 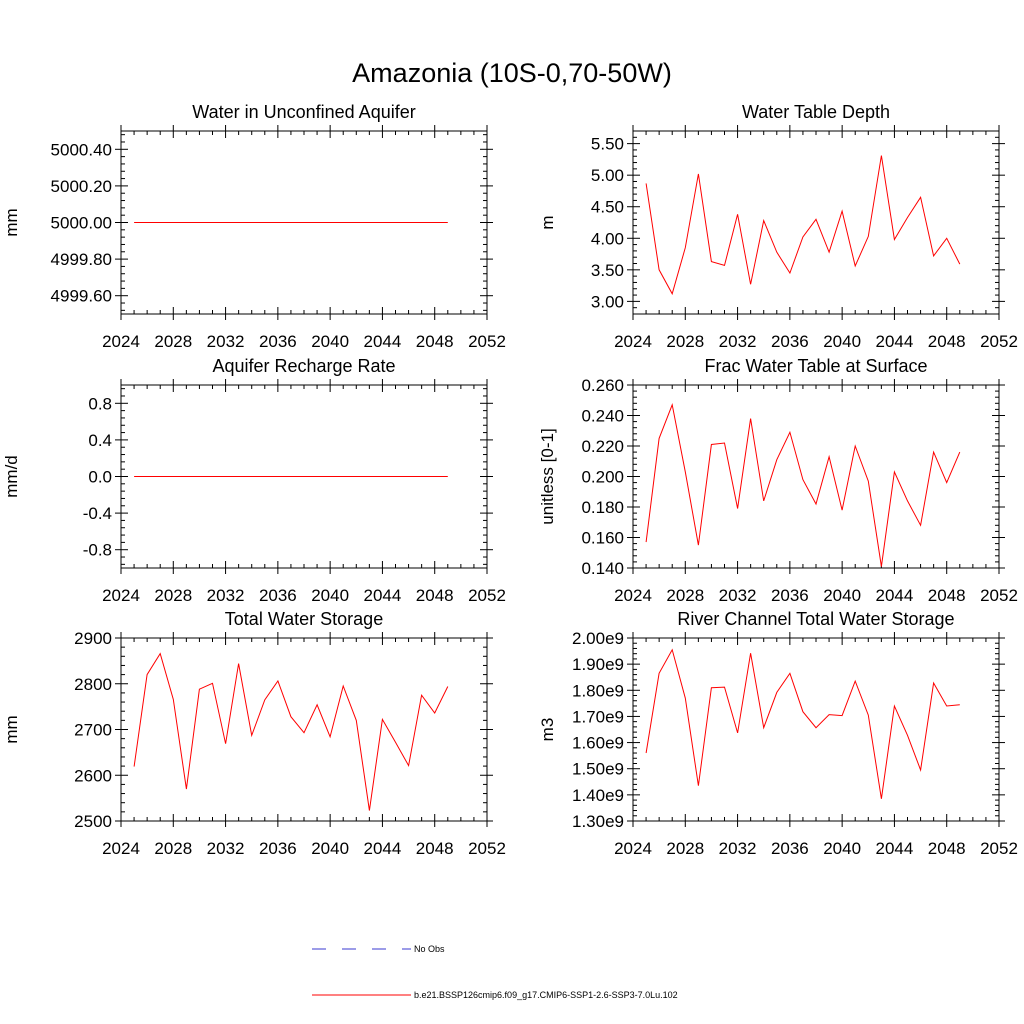 What do you see at coordinates (81, 223) in the screenshot?
I see `y-tick-label: 5000.00` at bounding box center [81, 223].